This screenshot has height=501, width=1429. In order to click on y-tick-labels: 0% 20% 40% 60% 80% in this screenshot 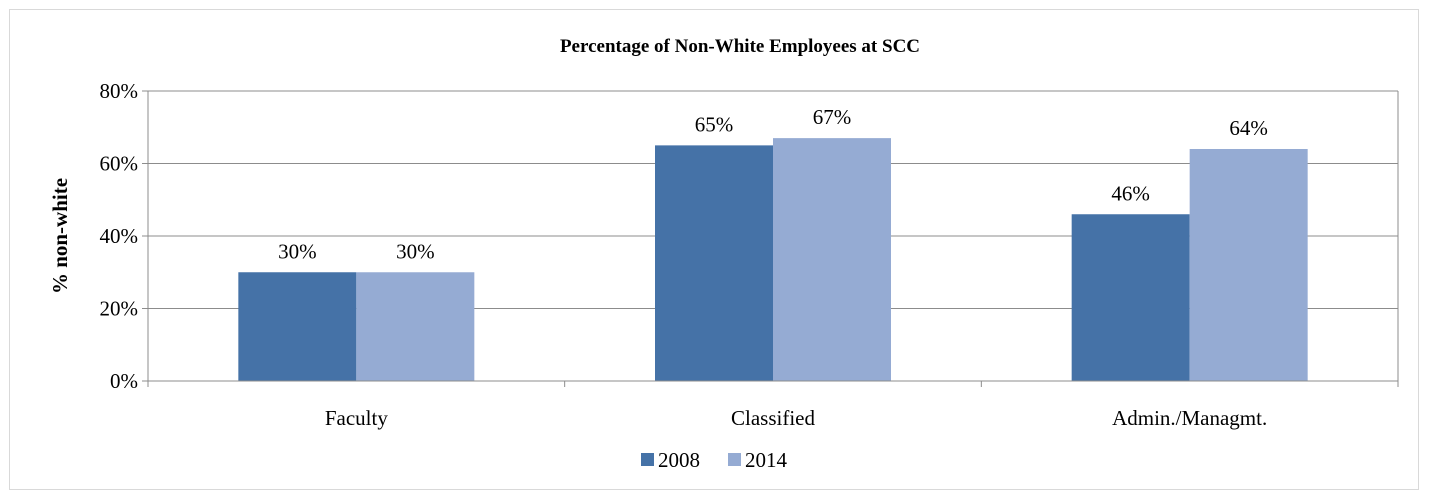, I will do `click(119, 236)`.